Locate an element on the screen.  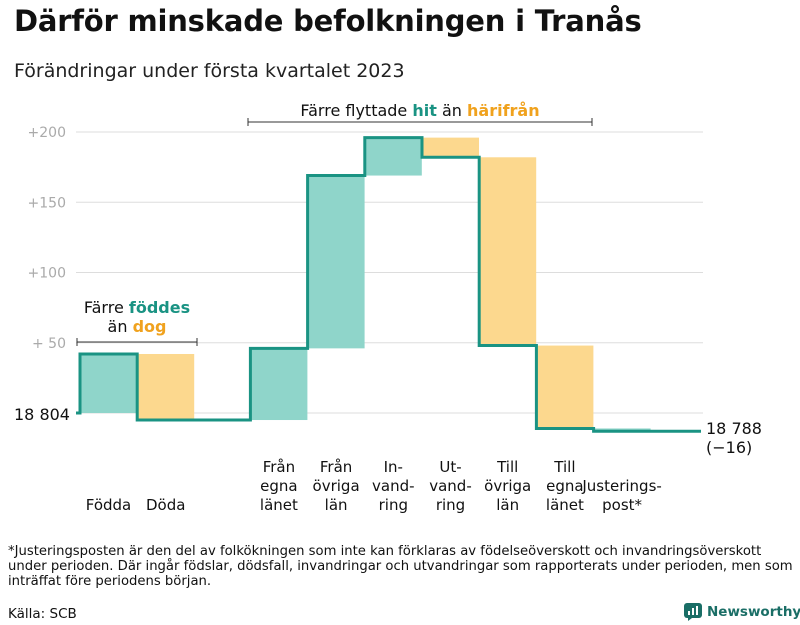
category-label: In- is located at coordinates (393, 467).